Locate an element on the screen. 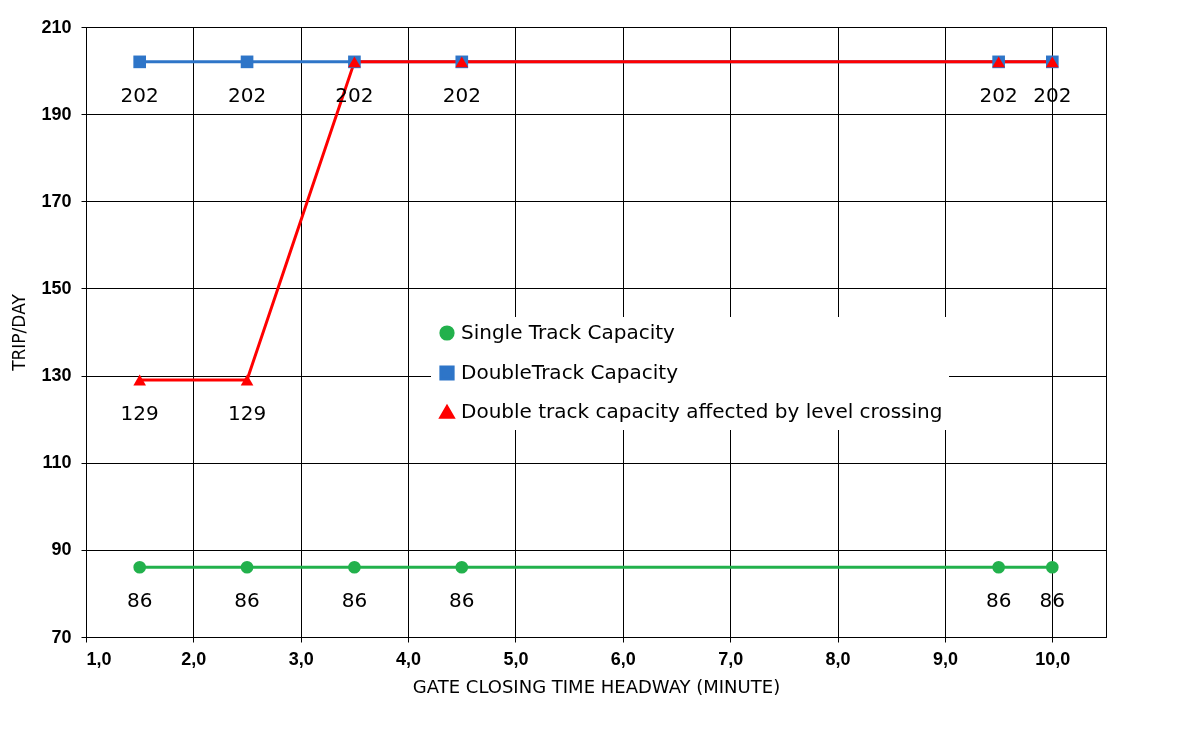  x-tick-label: 1,0 is located at coordinates (99, 658).